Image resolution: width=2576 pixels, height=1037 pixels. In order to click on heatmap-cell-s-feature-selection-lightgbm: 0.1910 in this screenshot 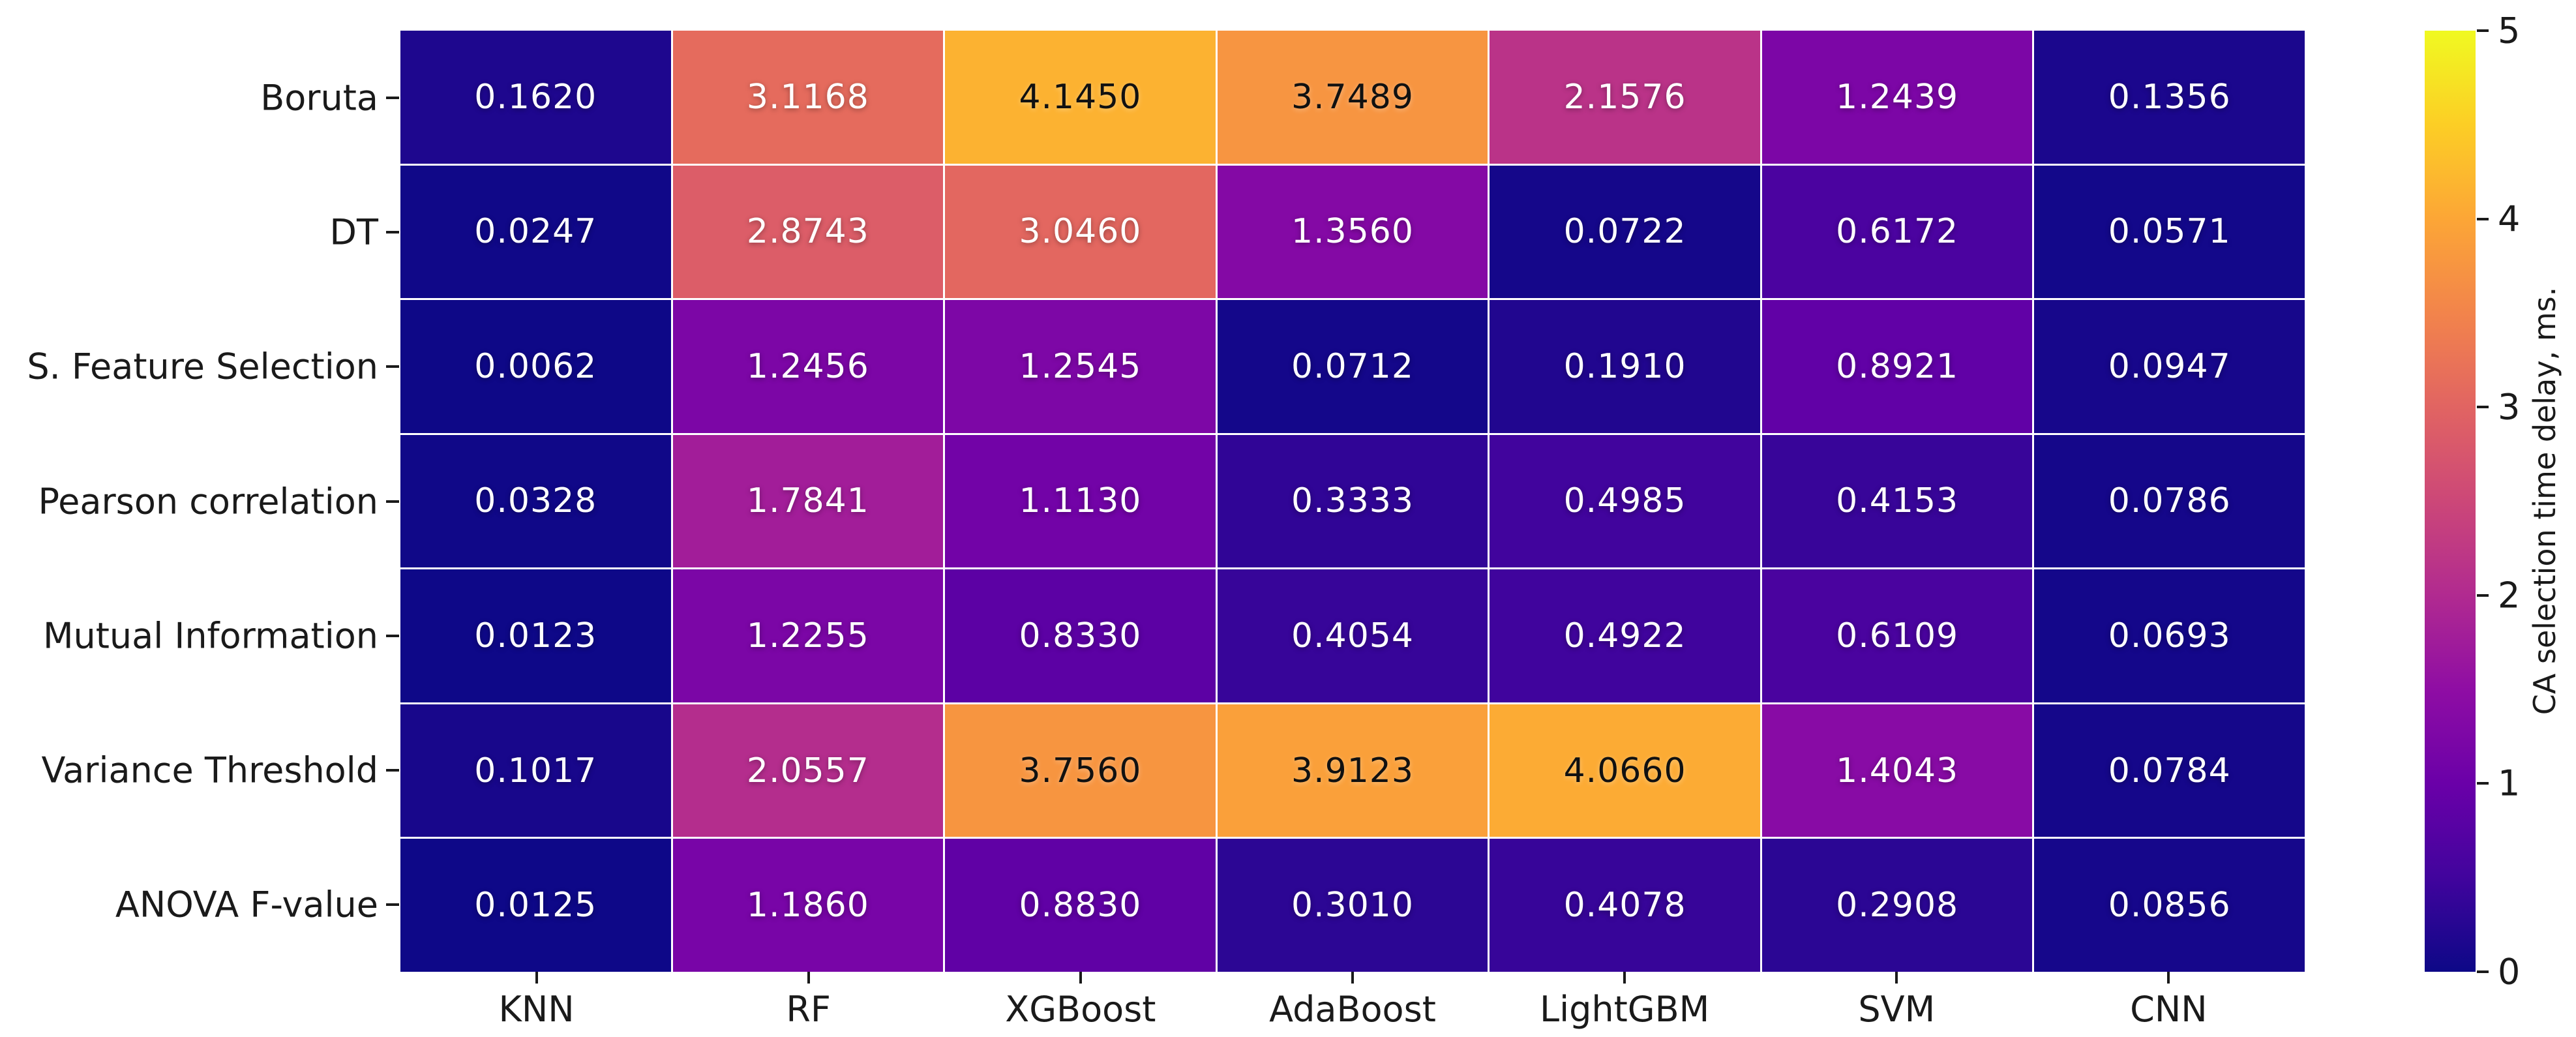, I will do `click(1625, 366)`.